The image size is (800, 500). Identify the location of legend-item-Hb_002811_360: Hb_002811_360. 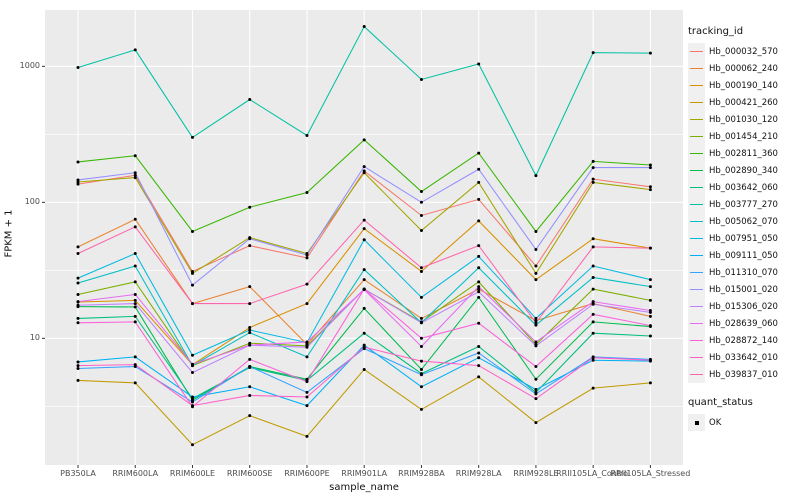
(743, 153).